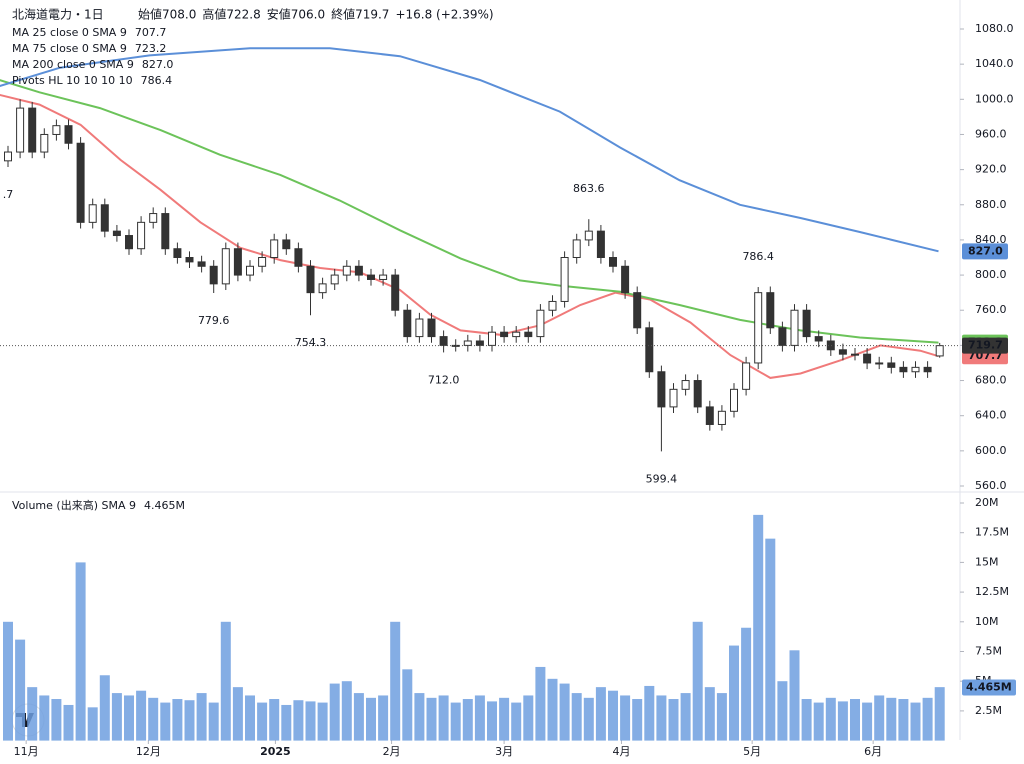 The width and height of the screenshot is (1024, 764). What do you see at coordinates (662, 478) in the screenshot?
I see `pivot-label: 599.4` at bounding box center [662, 478].